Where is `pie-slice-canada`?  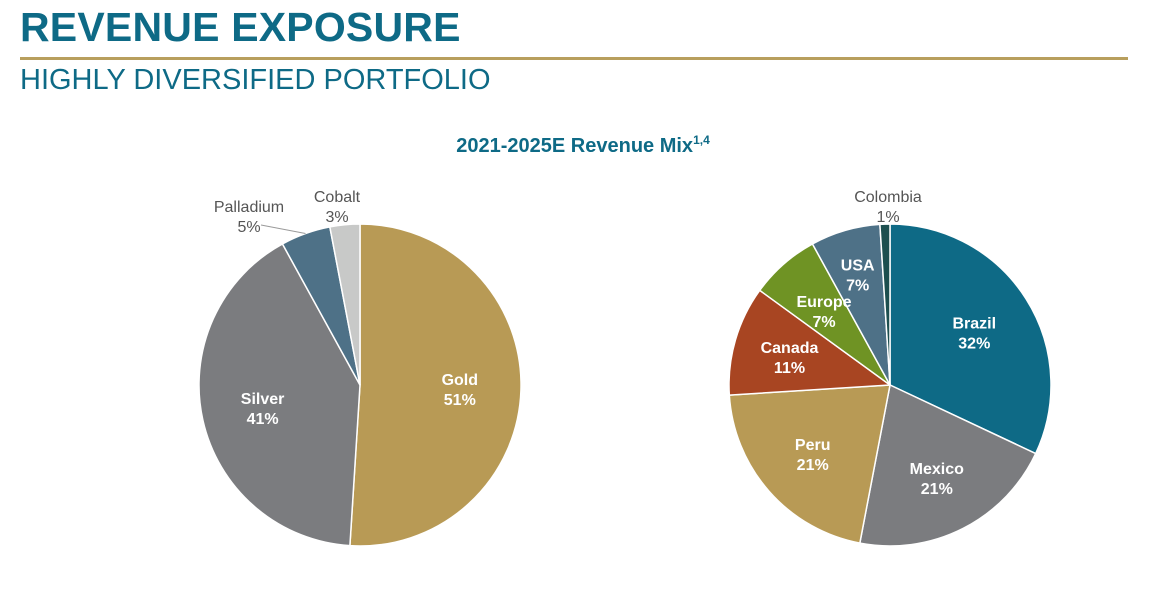 pie-slice-canada is located at coordinates (810, 342).